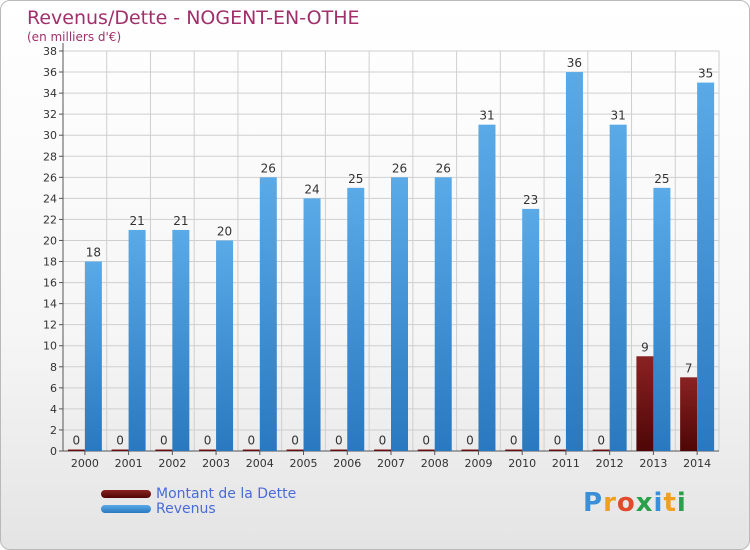  Describe the element at coordinates (50, 262) in the screenshot. I see `y-tick-label: 18` at that location.